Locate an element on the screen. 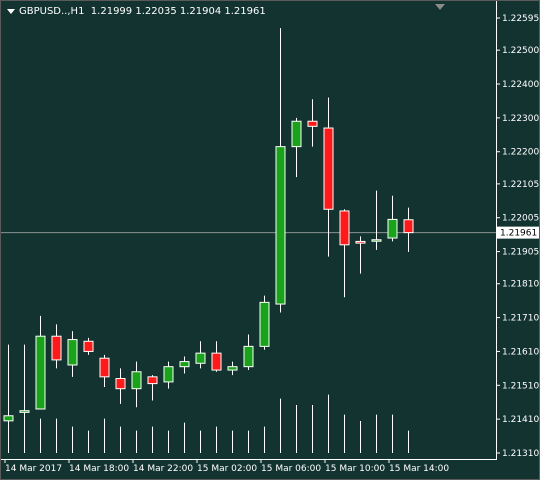 The width and height of the screenshot is (540, 480). price-label: 1.22300 is located at coordinates (520, 119).